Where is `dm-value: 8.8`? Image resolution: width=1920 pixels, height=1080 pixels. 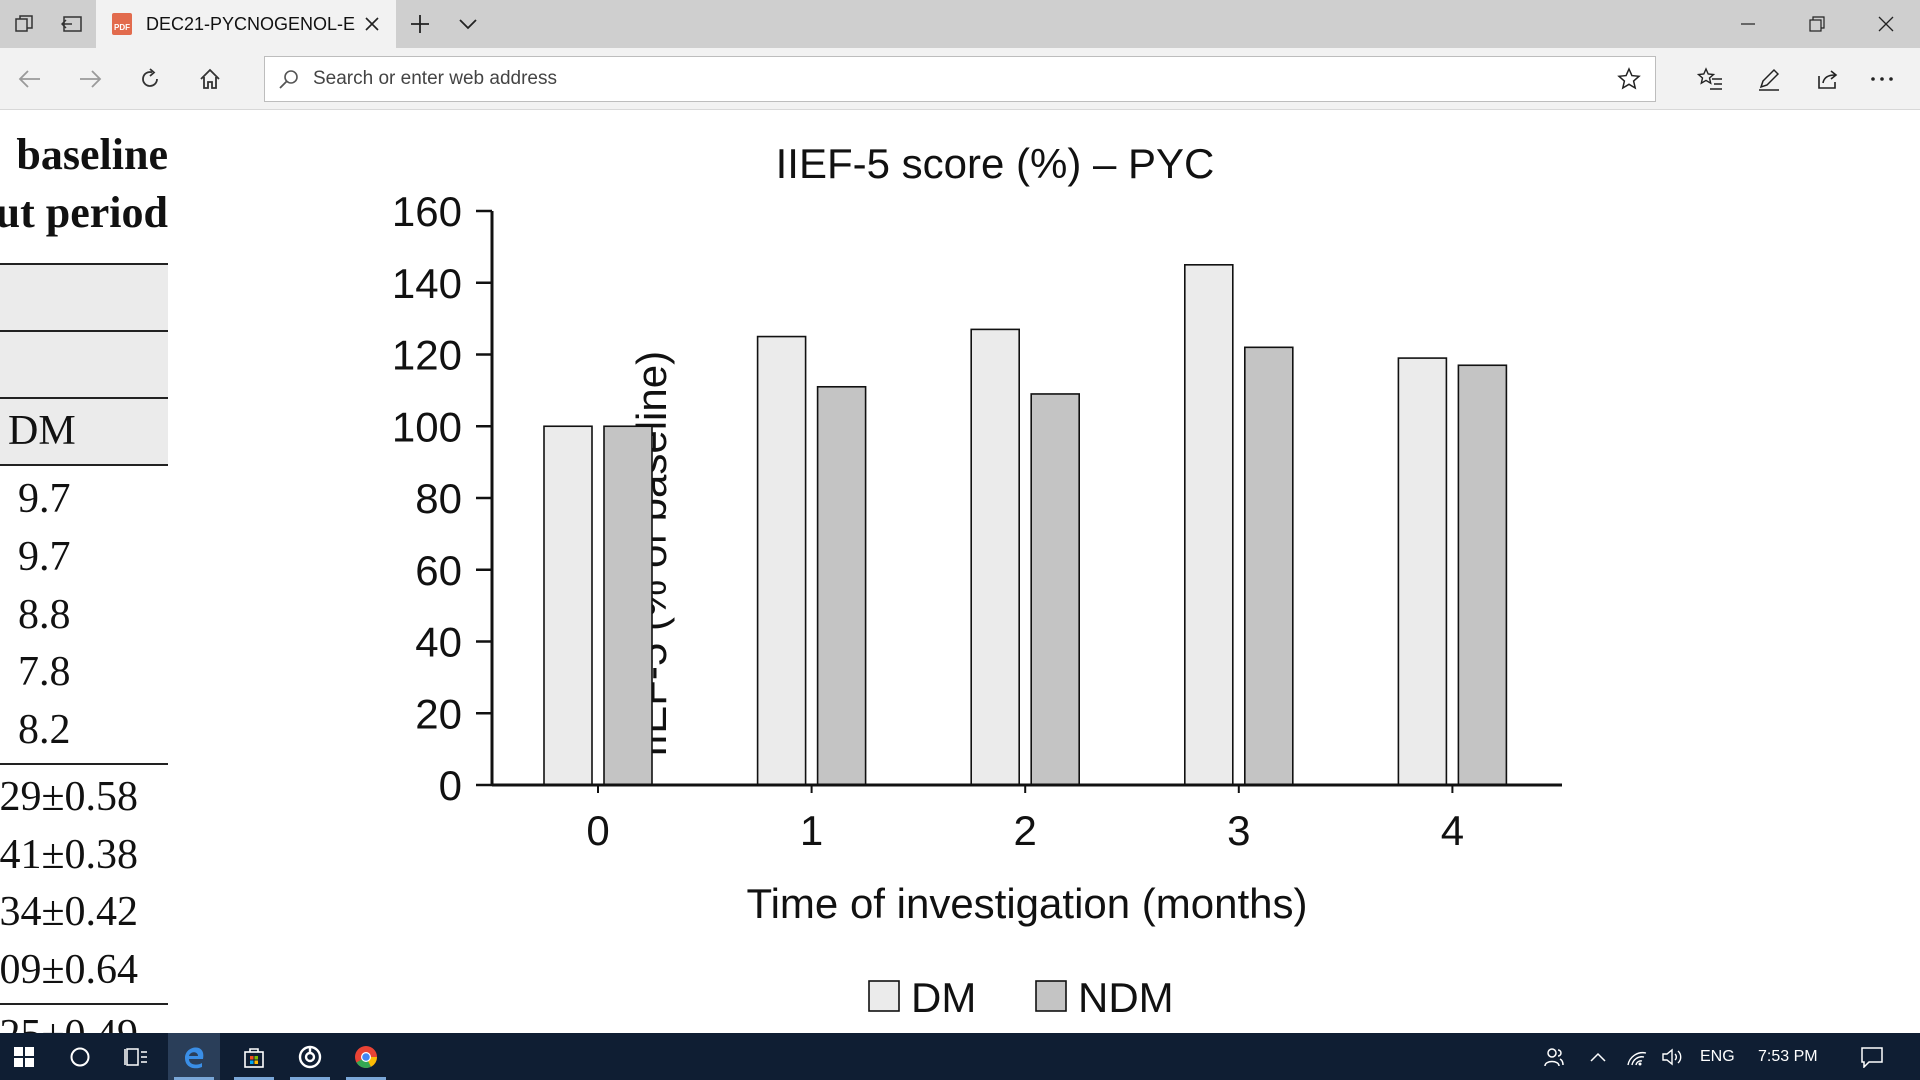
dm-value: 8.8 is located at coordinates (44, 615).